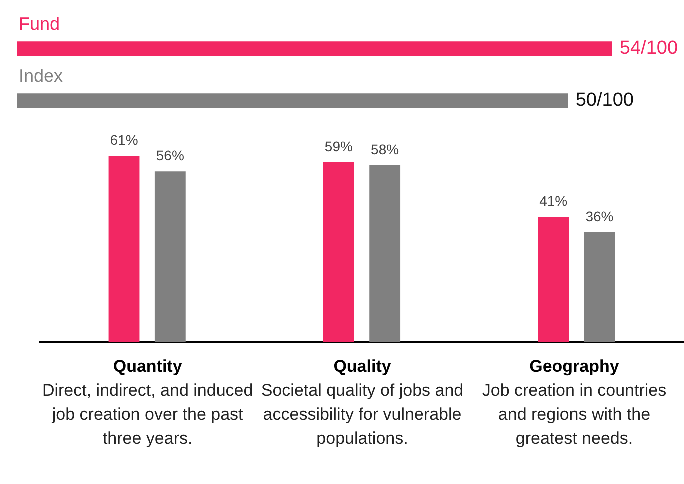 This screenshot has height=484, width=684. Describe the element at coordinates (385, 149) in the screenshot. I see `data-label: 58%` at that location.